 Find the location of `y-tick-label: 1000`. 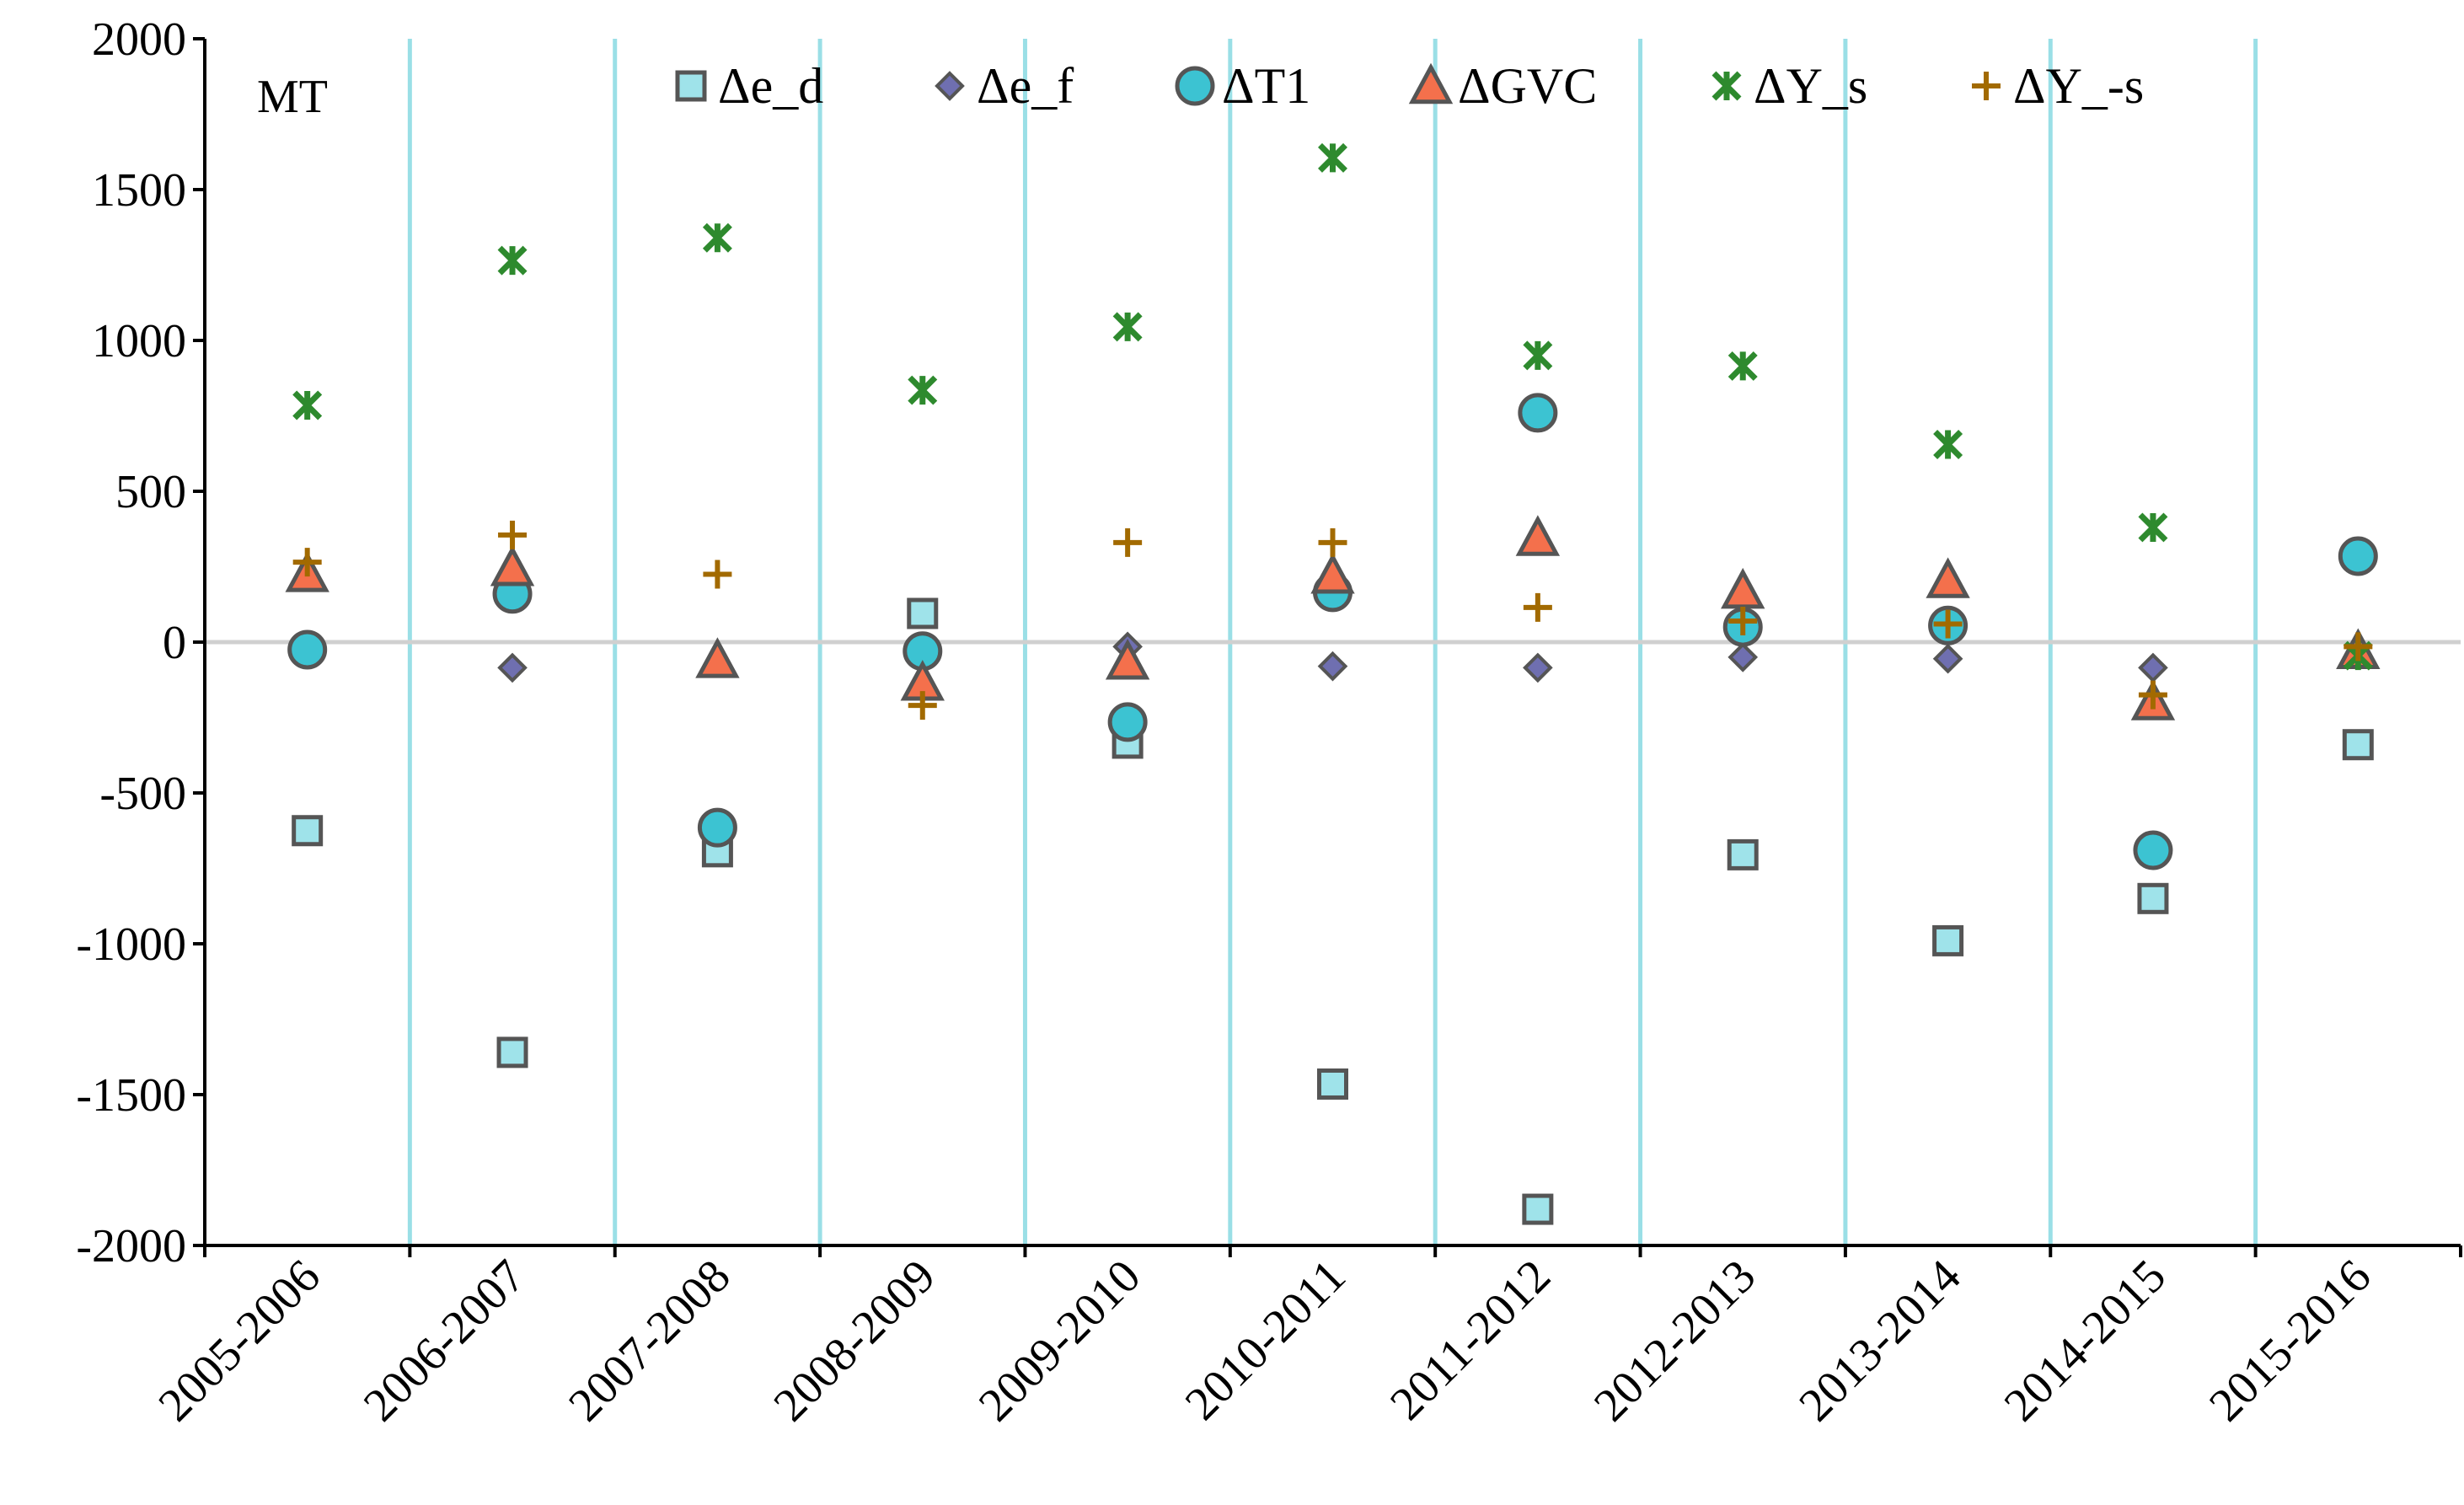

y-tick-label: 1000 is located at coordinates (139, 341).